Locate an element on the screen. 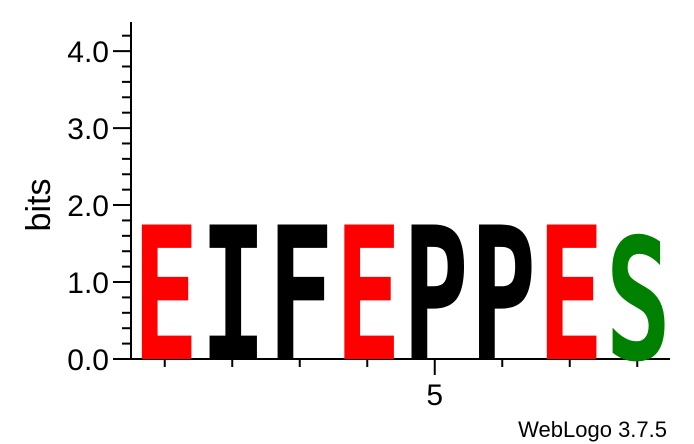 The height and width of the screenshot is (444, 694). logo-letter-F-pos-3: F is located at coordinates (301, 294).